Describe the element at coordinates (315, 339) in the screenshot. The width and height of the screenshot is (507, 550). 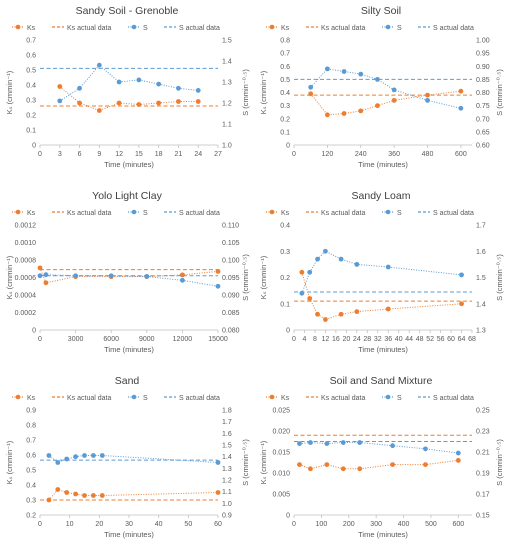
I see `x-tick-label: 8` at that location.